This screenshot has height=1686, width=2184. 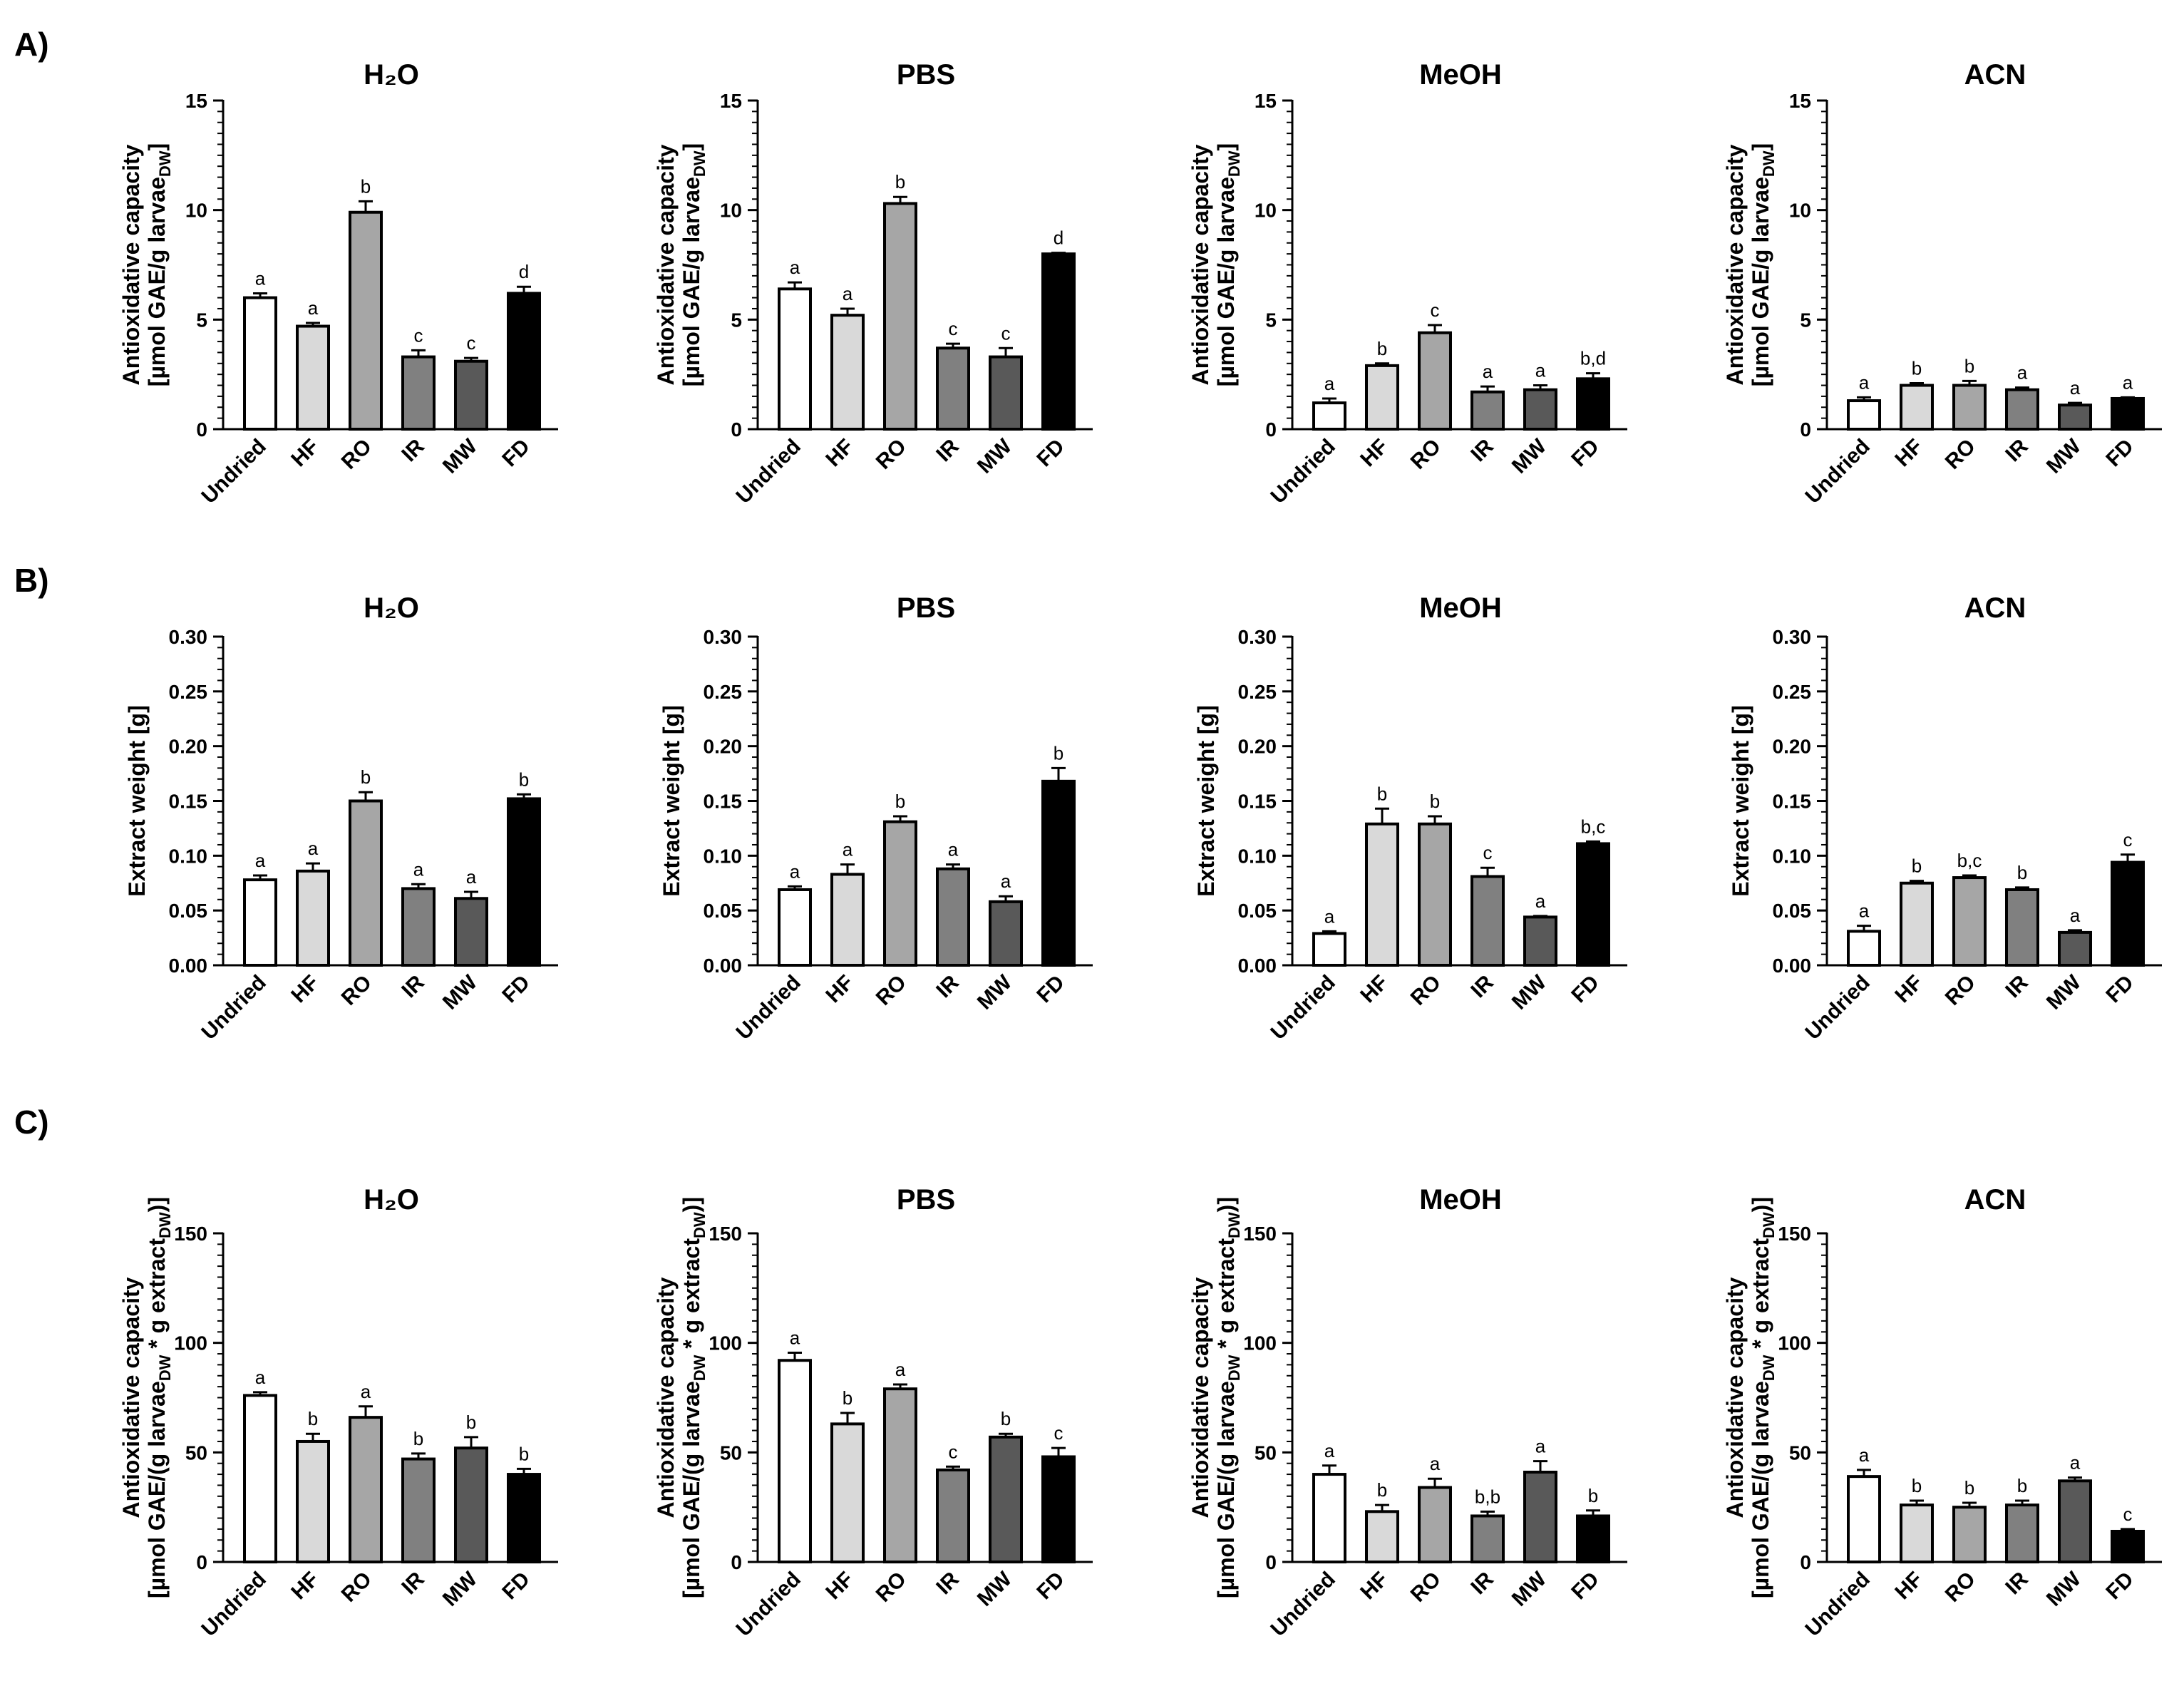 What do you see at coordinates (839, 1587) in the screenshot?
I see `chart-9-xtick-label-hf: HF` at bounding box center [839, 1587].